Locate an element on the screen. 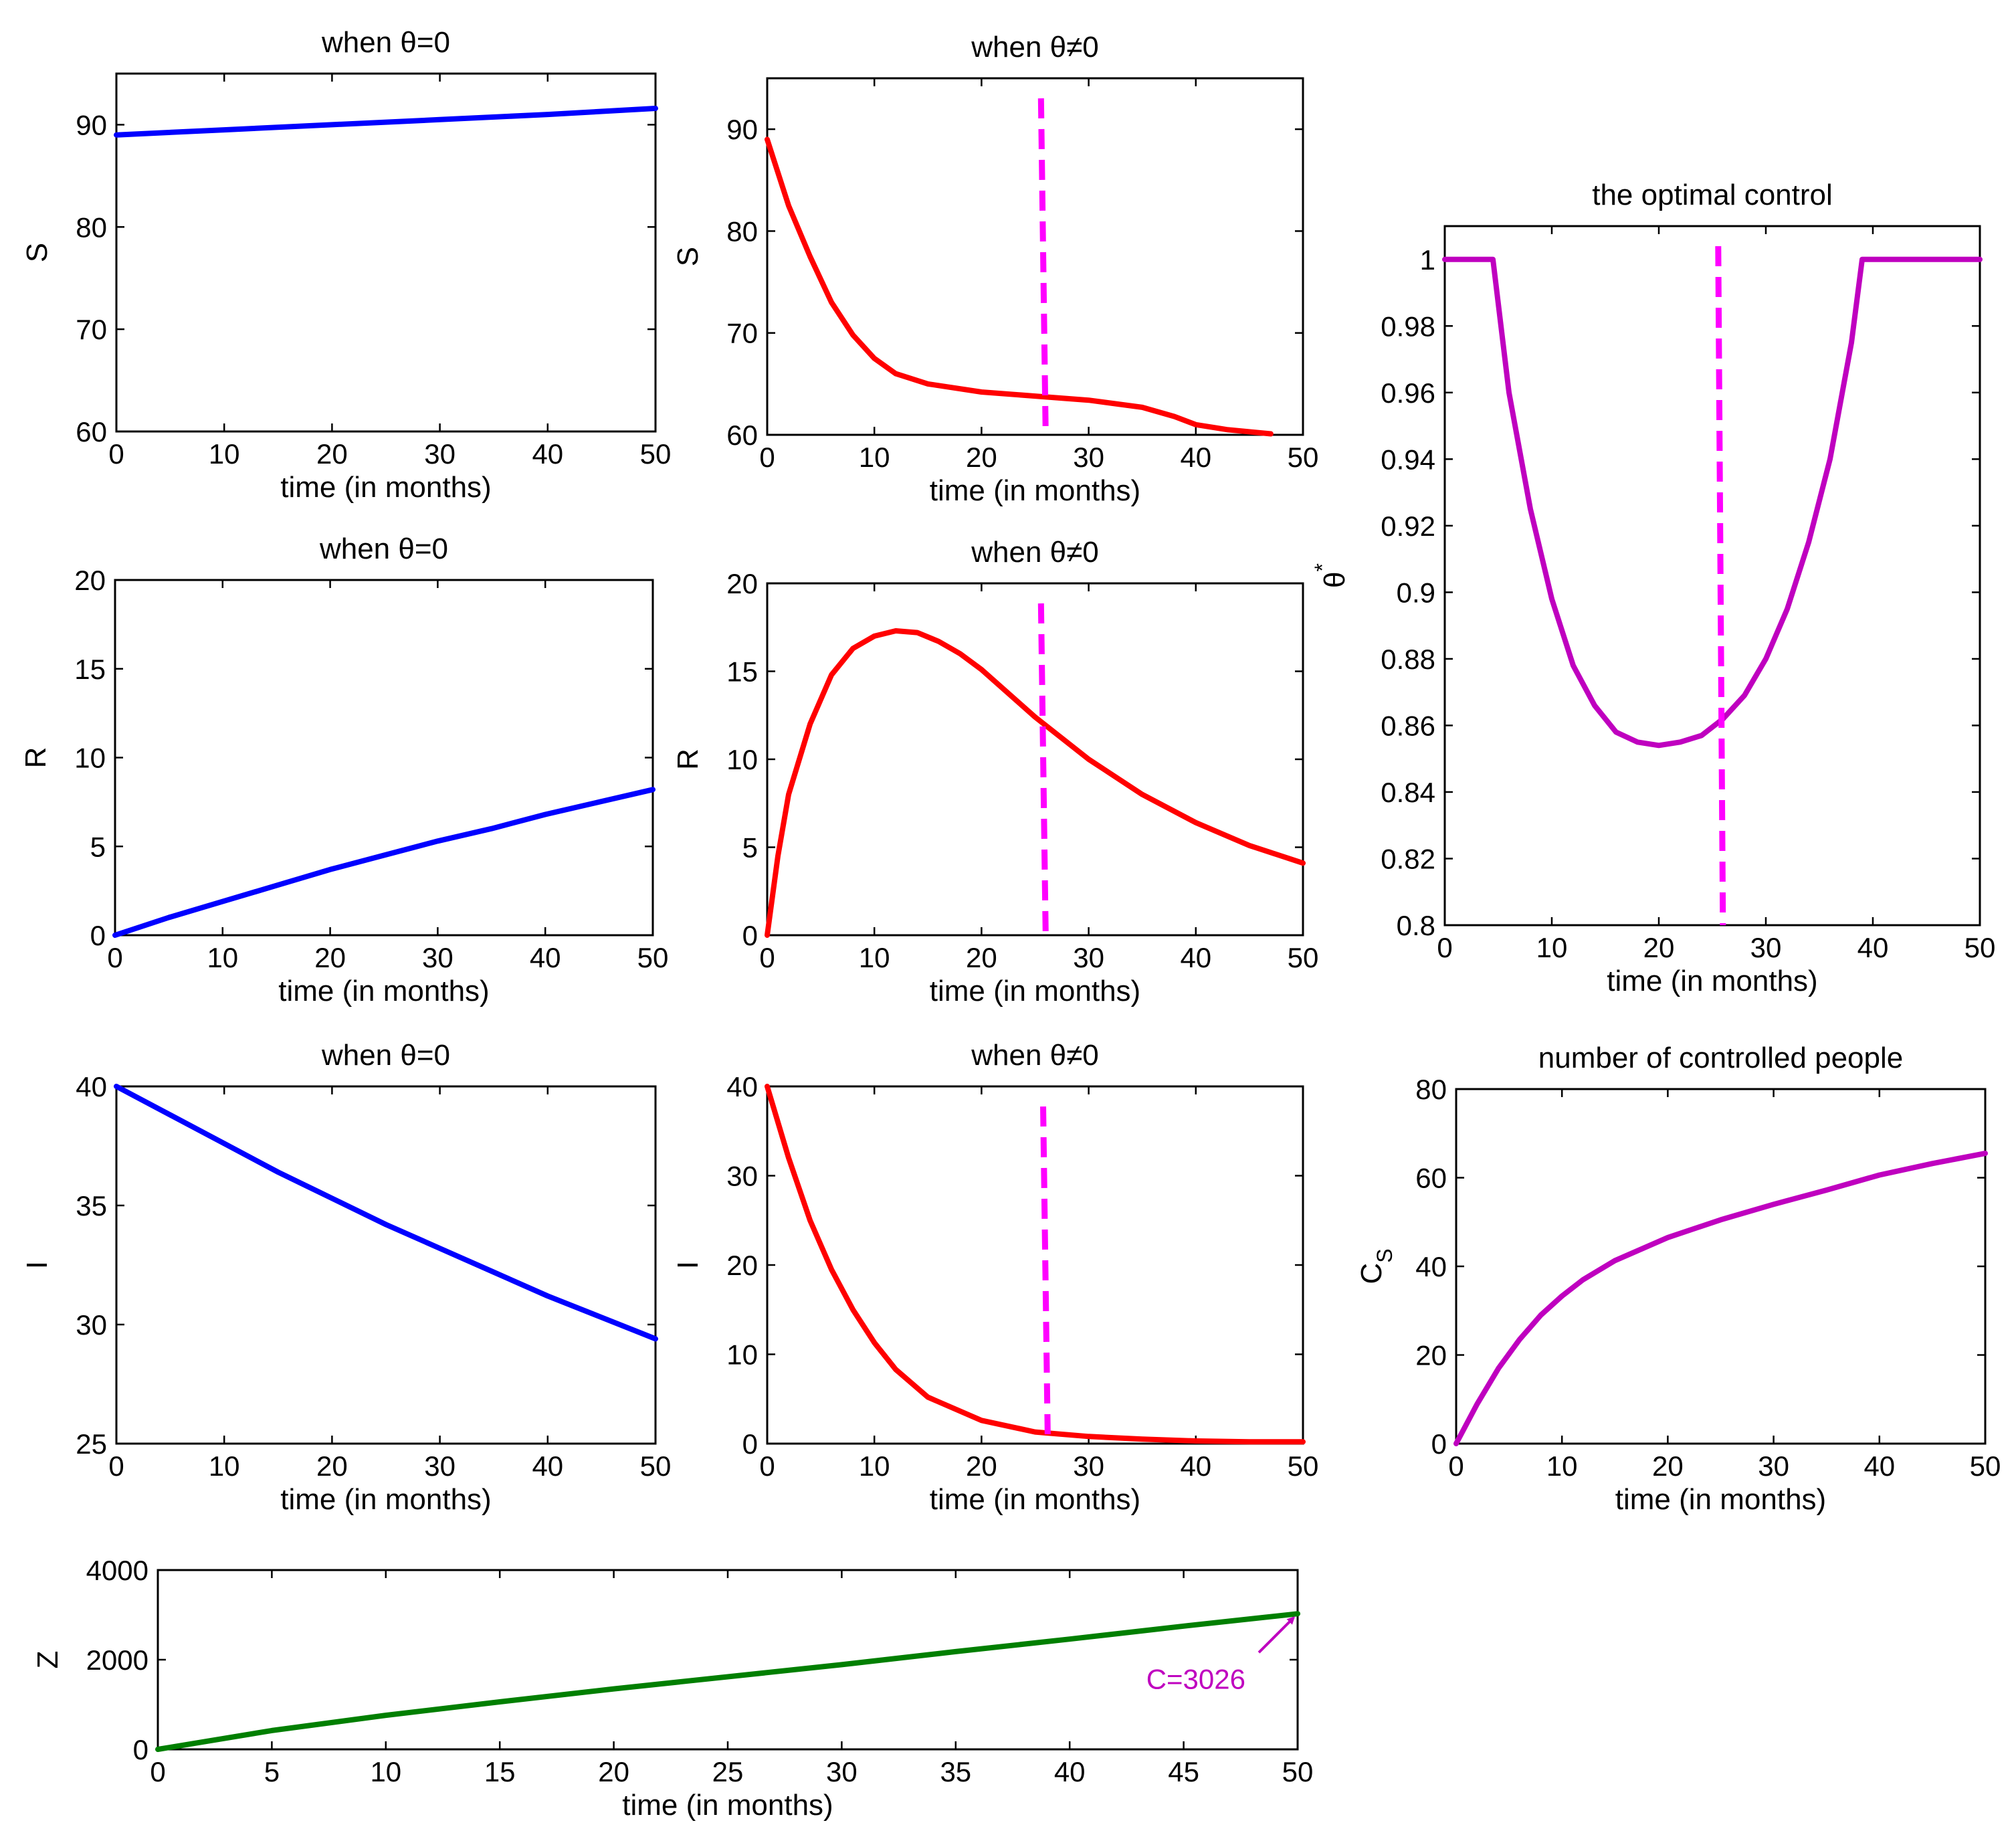 The width and height of the screenshot is (2016, 1845). y-axis-label: R is located at coordinates (688, 759).